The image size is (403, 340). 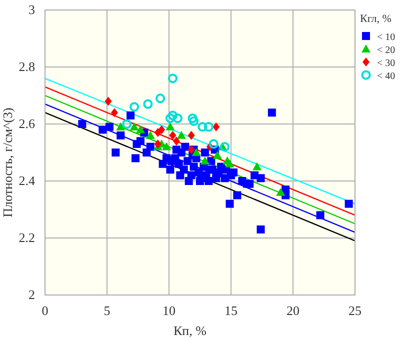 I want to click on x-tick-label: 25, so click(x=355, y=310).